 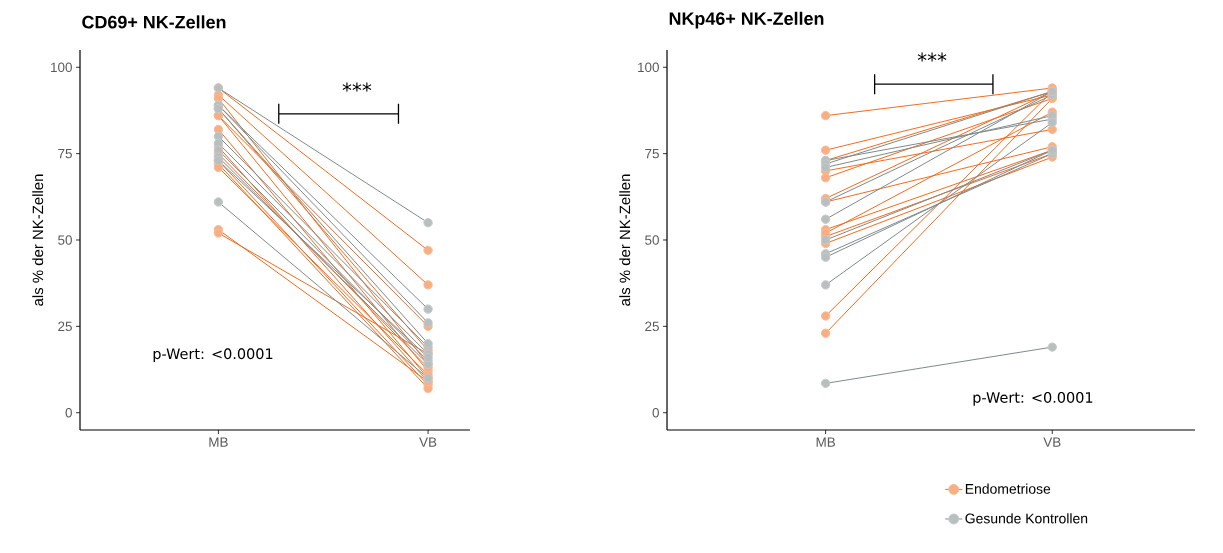 What do you see at coordinates (746, 20) in the screenshot?
I see `chart-title: NKp46+ NK-Zellen` at bounding box center [746, 20].